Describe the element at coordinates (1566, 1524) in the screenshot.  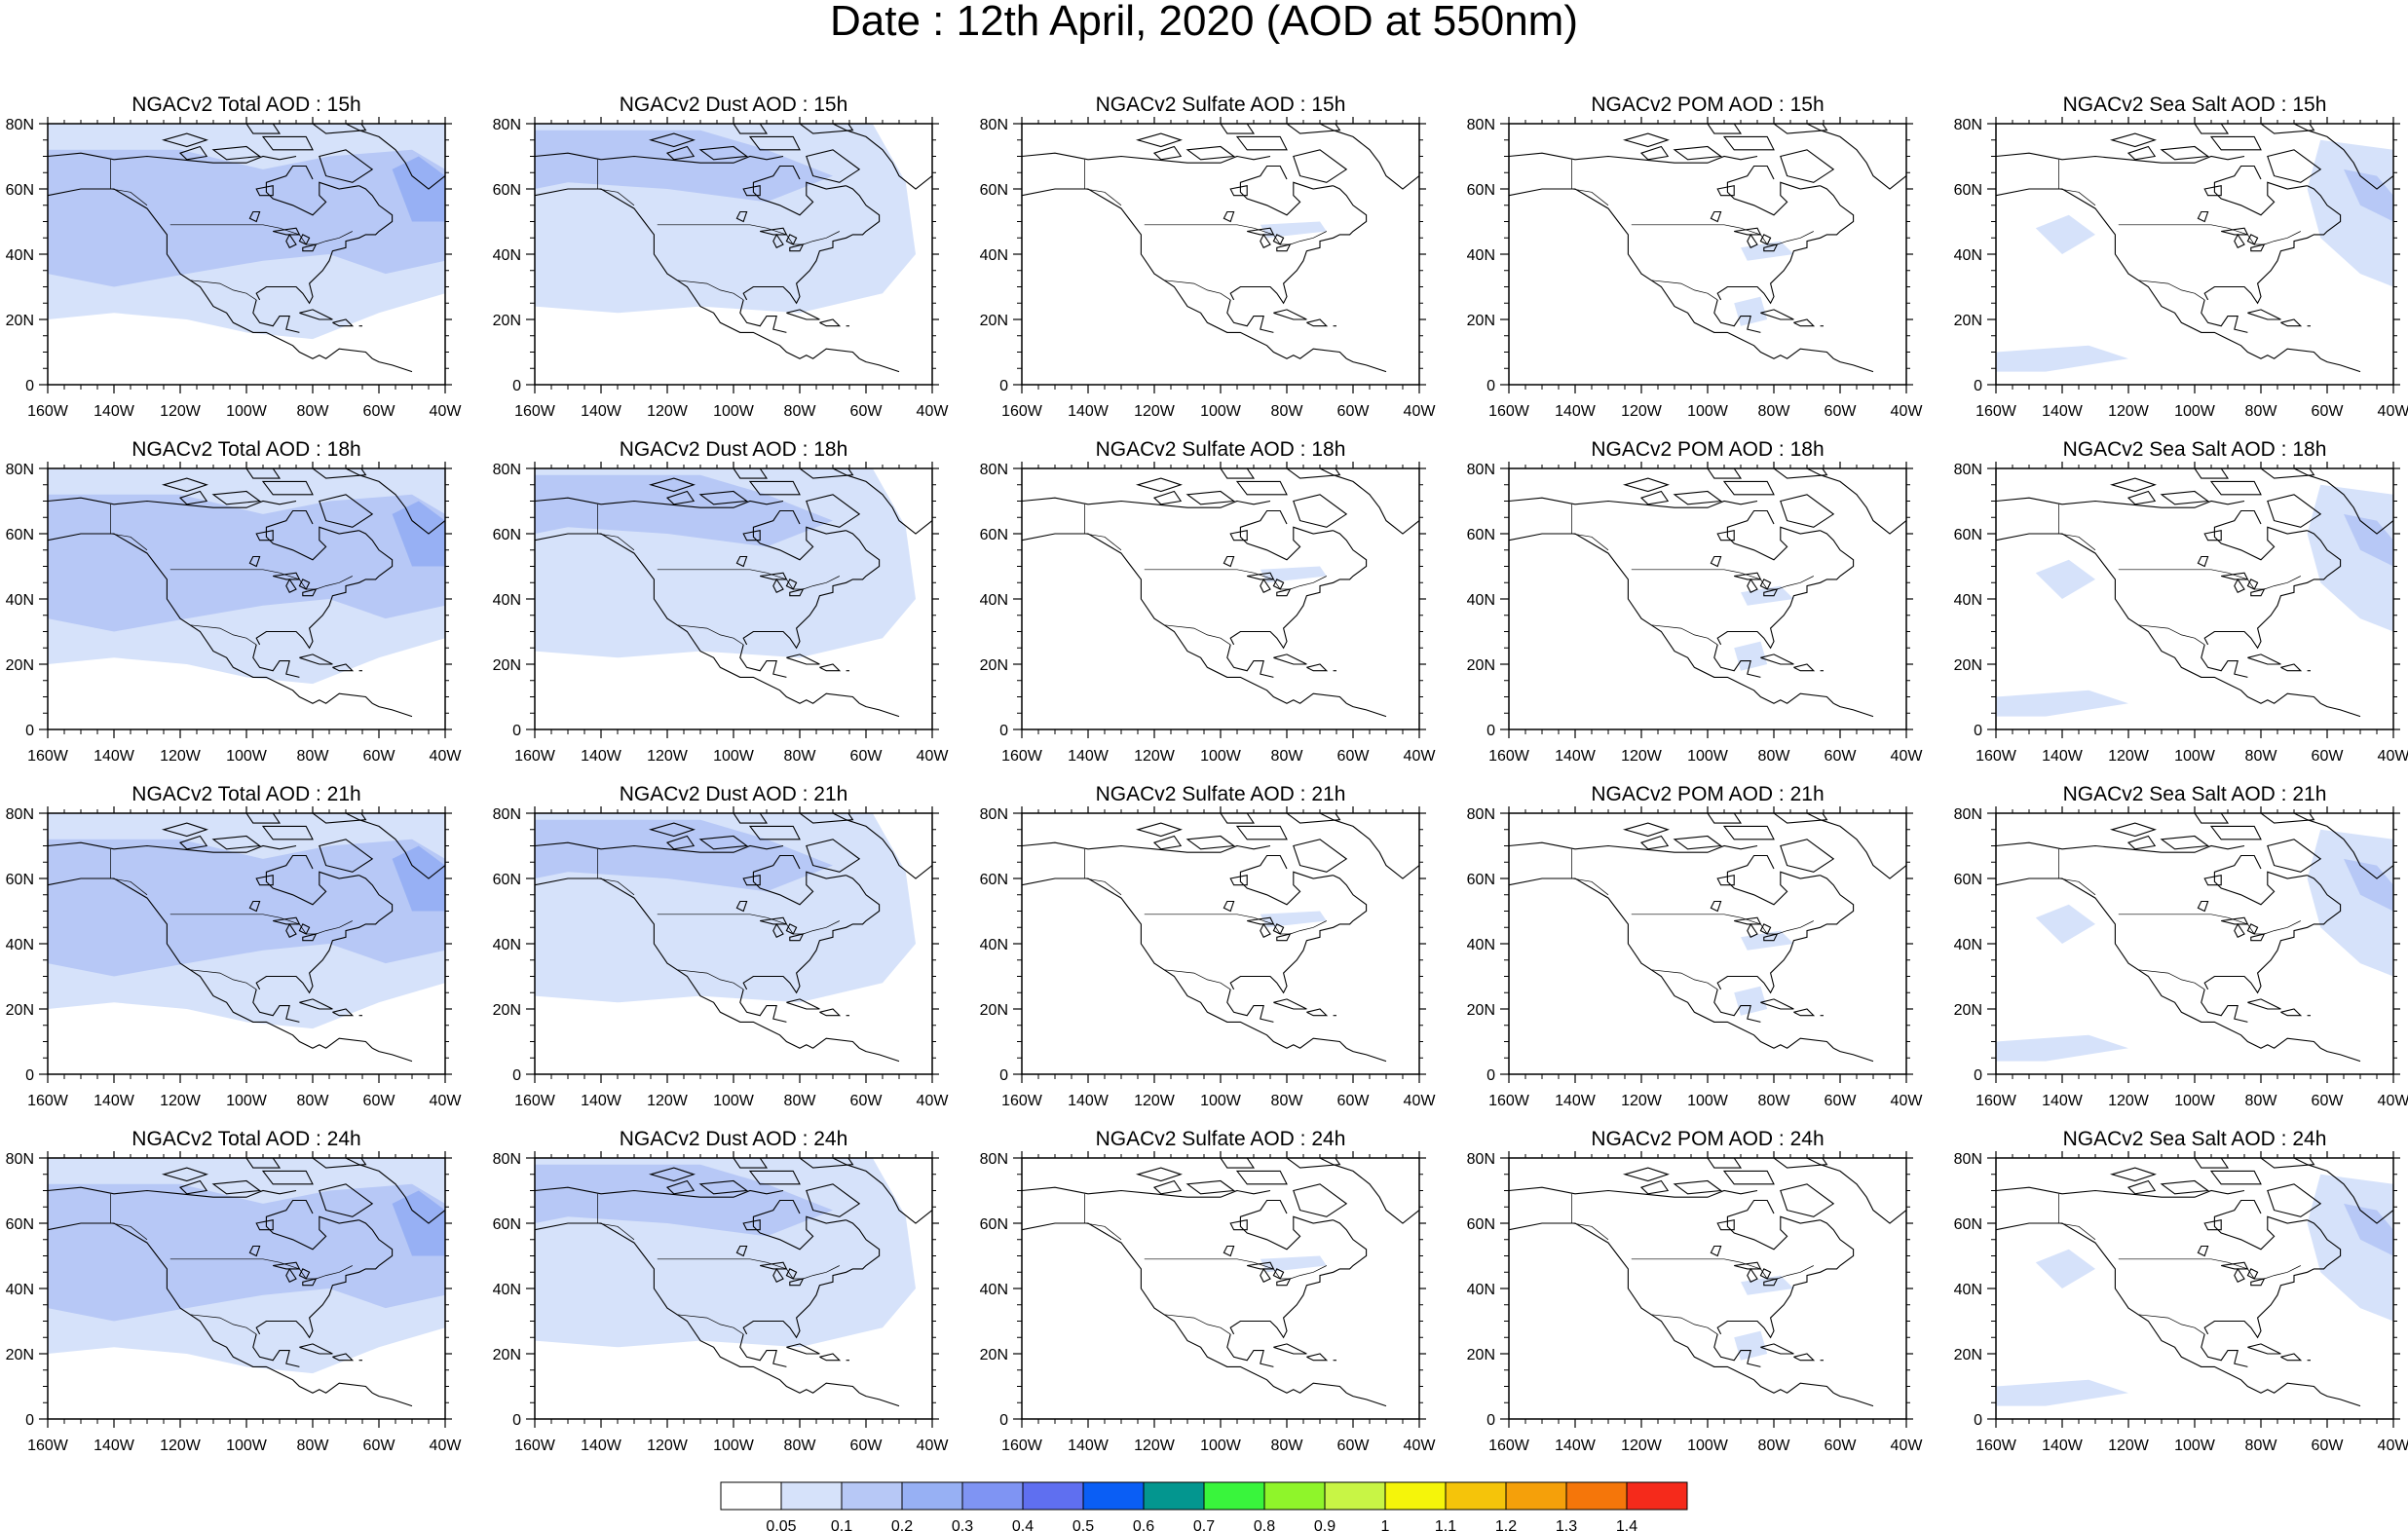
I see `colorbar-label: 1.3` at that location.